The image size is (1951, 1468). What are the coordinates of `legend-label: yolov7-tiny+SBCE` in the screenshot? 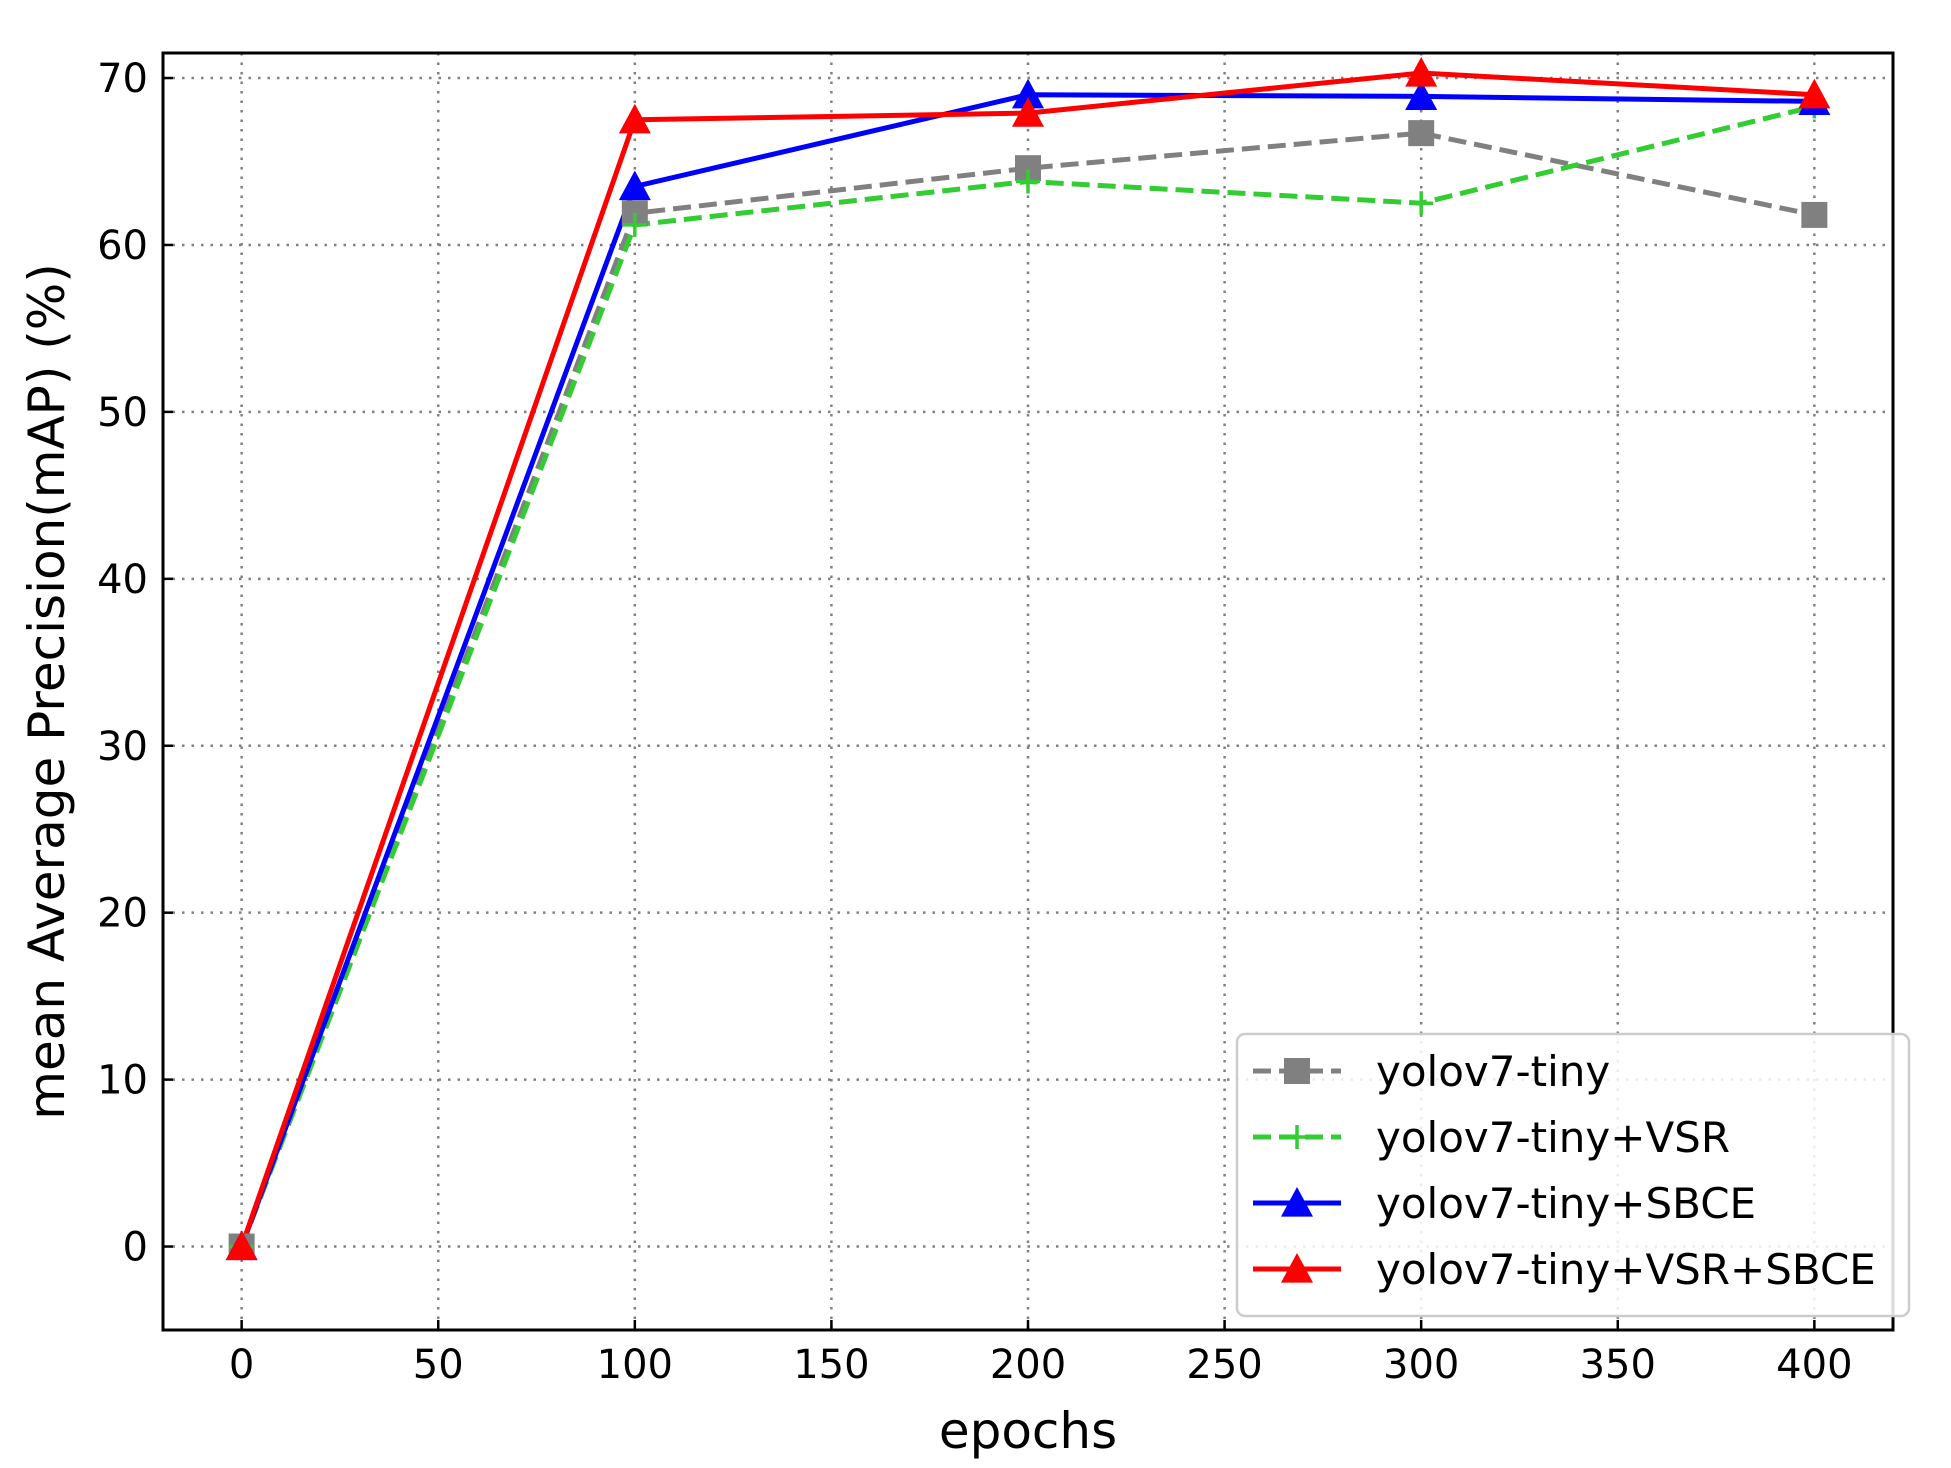 It's located at (1566, 1203).